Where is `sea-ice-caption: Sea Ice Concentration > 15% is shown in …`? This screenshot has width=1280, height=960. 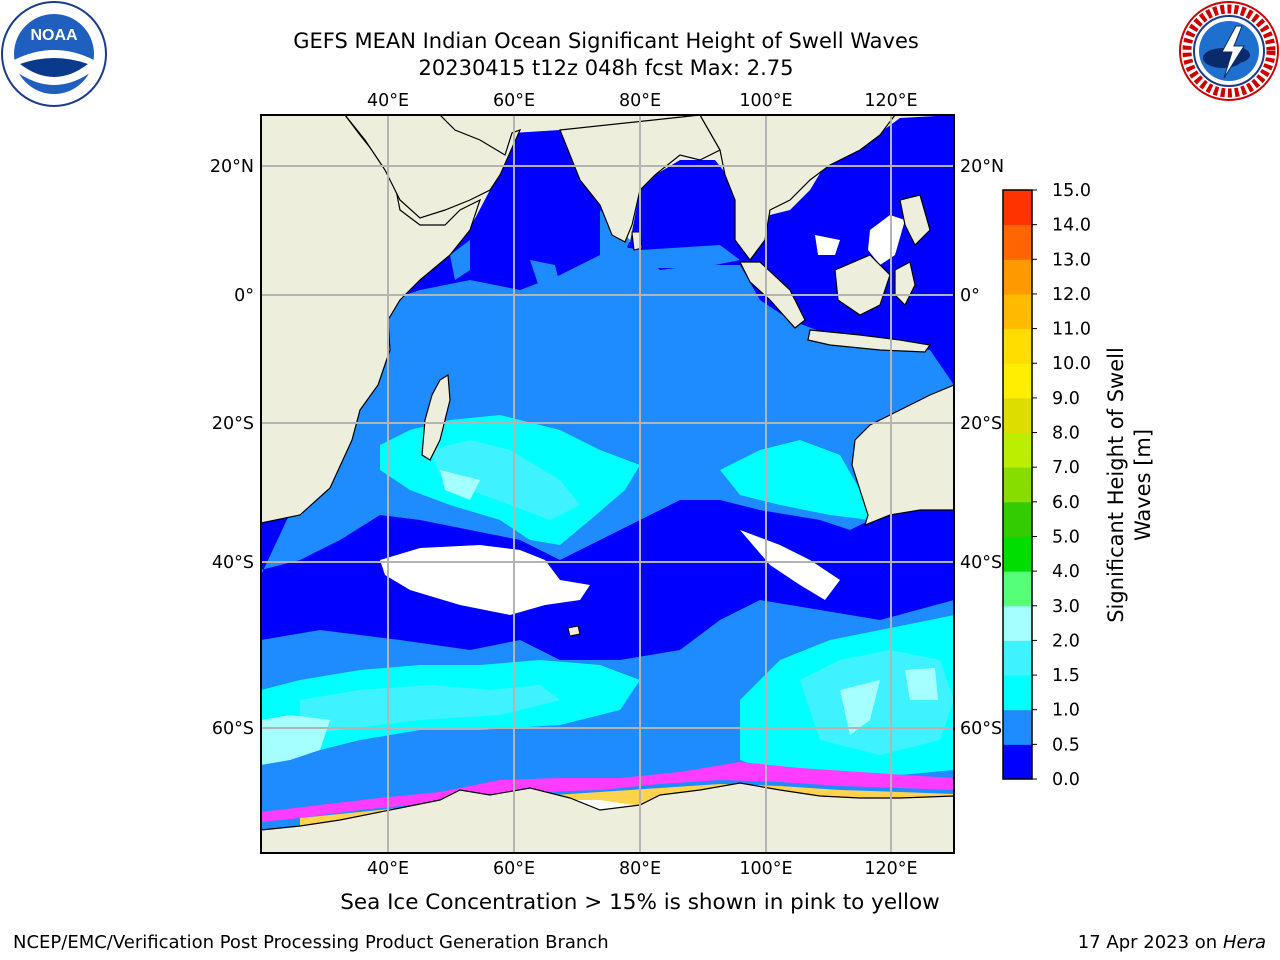
sea-ice-caption: Sea Ice Concentration > 15% is shown in … is located at coordinates (640, 902).